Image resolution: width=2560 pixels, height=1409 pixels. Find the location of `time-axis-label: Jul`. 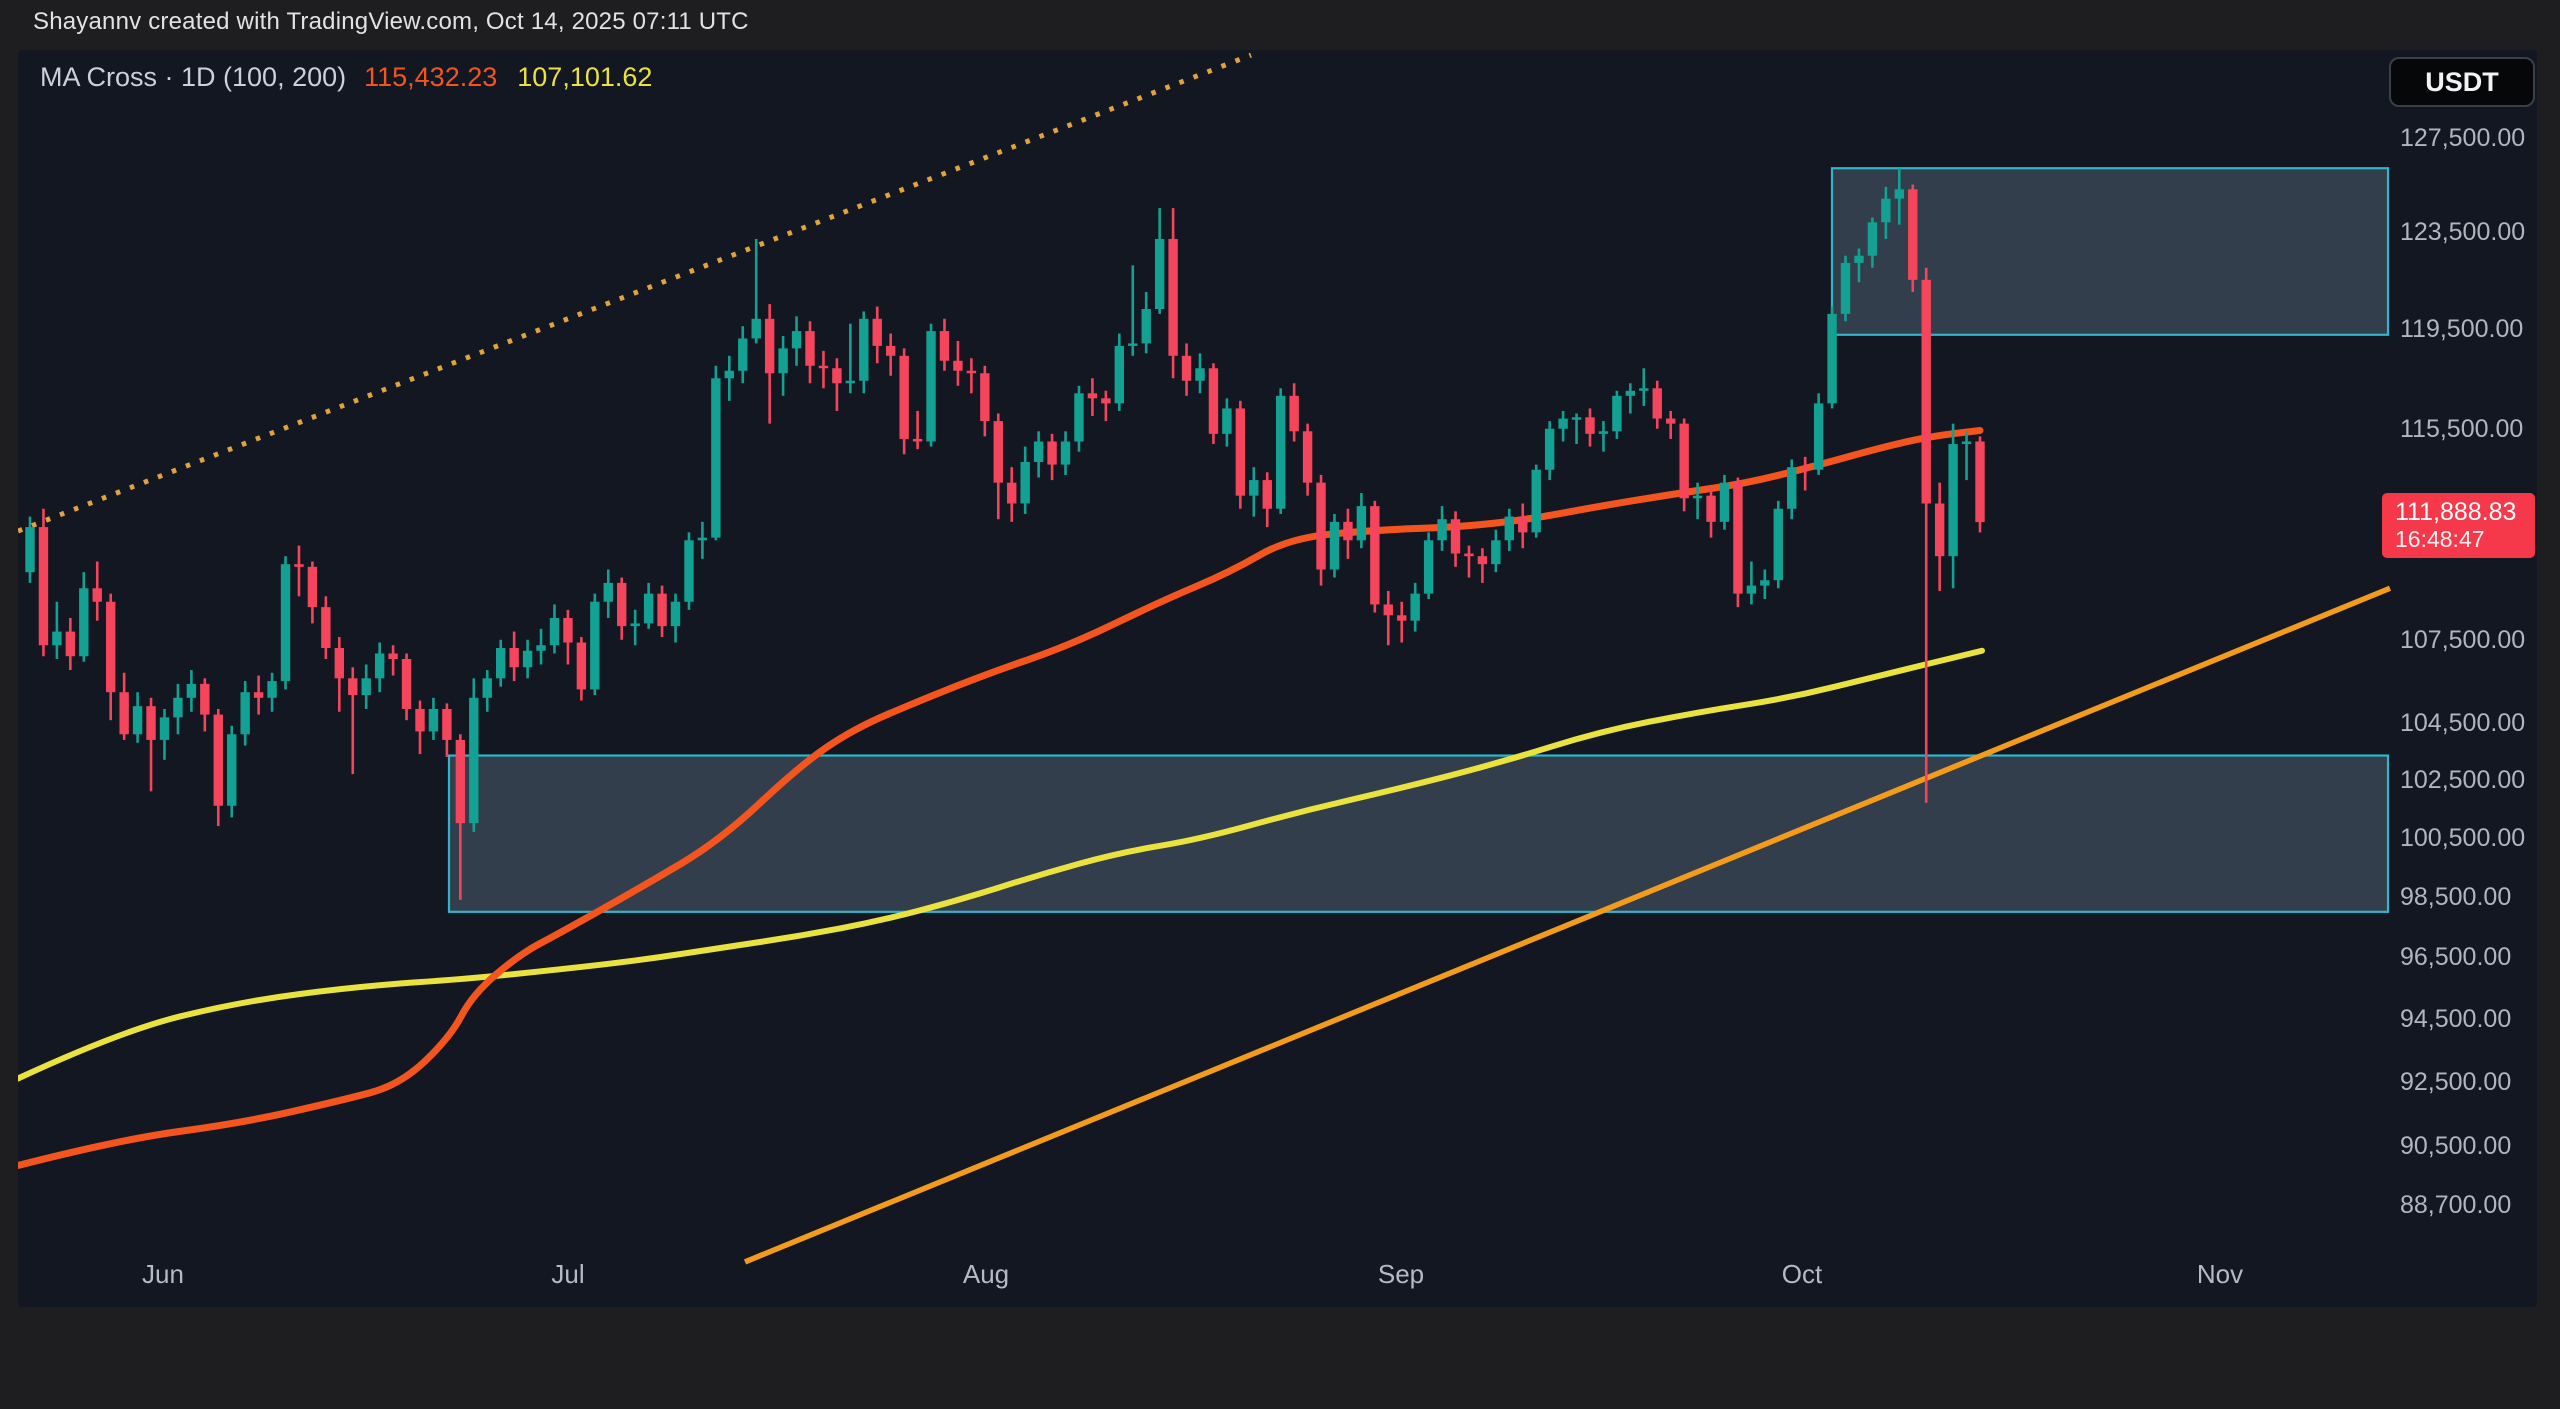

time-axis-label: Jul is located at coordinates (568, 1274).